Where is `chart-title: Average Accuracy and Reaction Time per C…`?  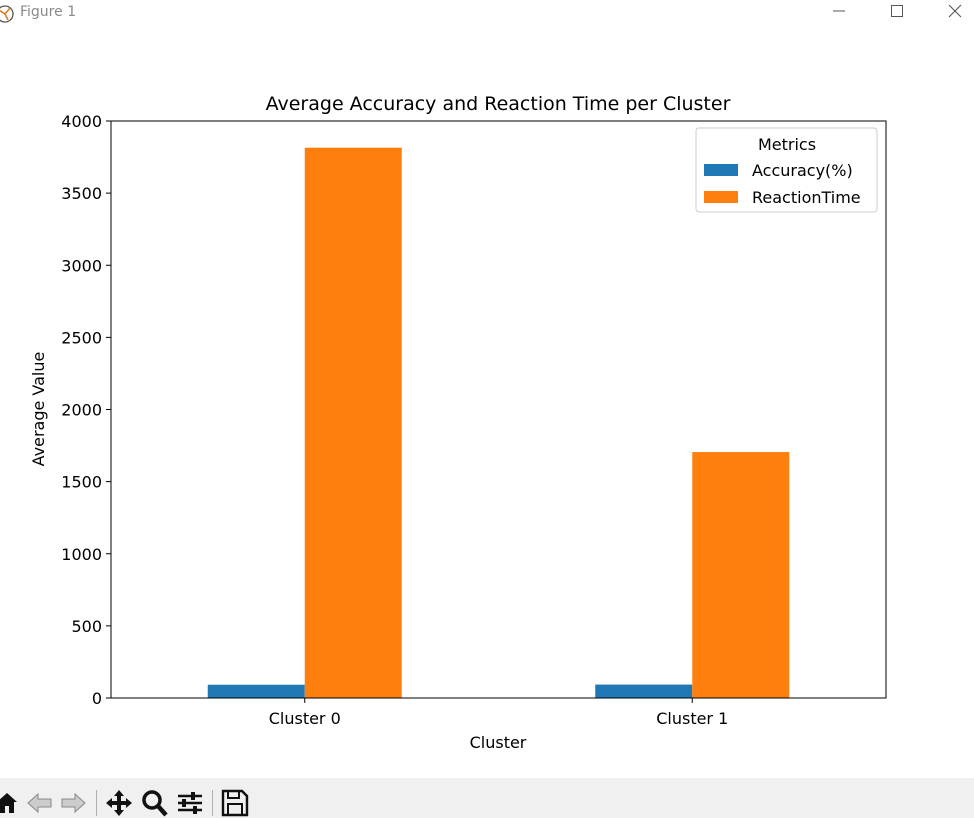
chart-title: Average Accuracy and Reaction Time per C… is located at coordinates (498, 104).